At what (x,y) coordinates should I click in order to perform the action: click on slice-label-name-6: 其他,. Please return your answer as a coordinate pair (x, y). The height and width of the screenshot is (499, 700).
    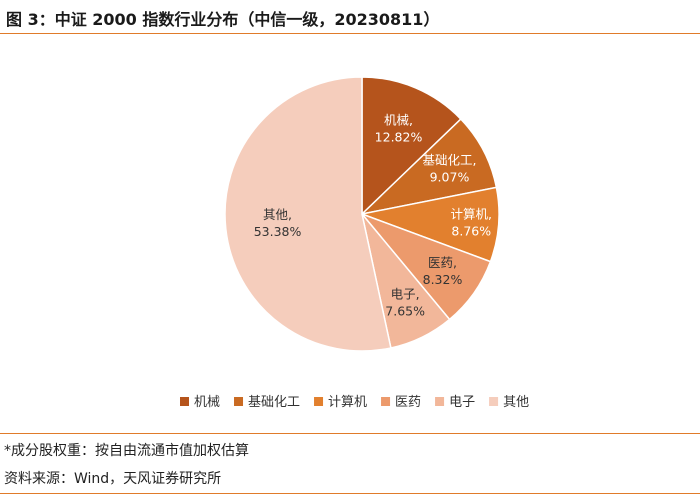
    Looking at the image, I should click on (277, 214).